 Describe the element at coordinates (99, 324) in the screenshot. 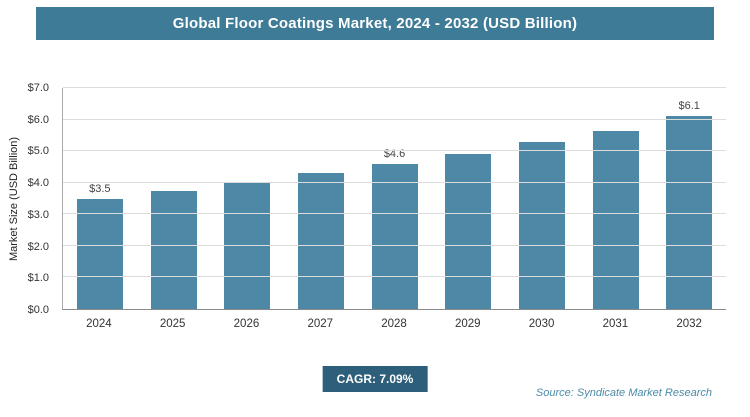

I see `x-tick-label-2024: 2024` at that location.